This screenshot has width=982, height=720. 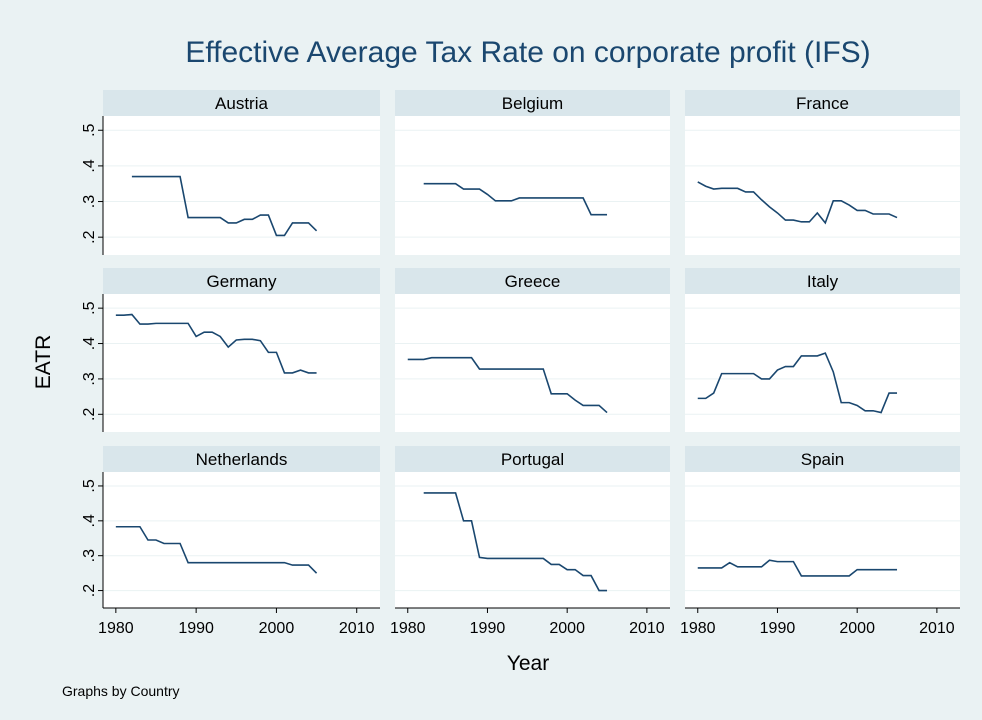 I want to click on panel-title: Portugal, so click(x=532, y=459).